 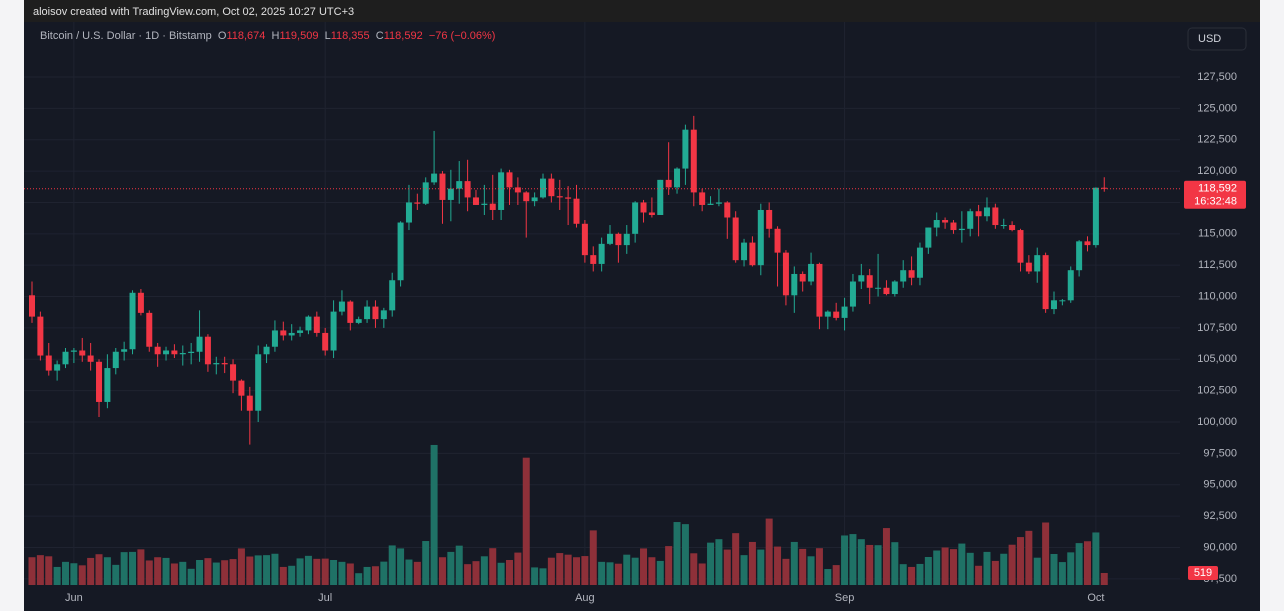 I want to click on last-price-tag, so click(x=1215, y=194).